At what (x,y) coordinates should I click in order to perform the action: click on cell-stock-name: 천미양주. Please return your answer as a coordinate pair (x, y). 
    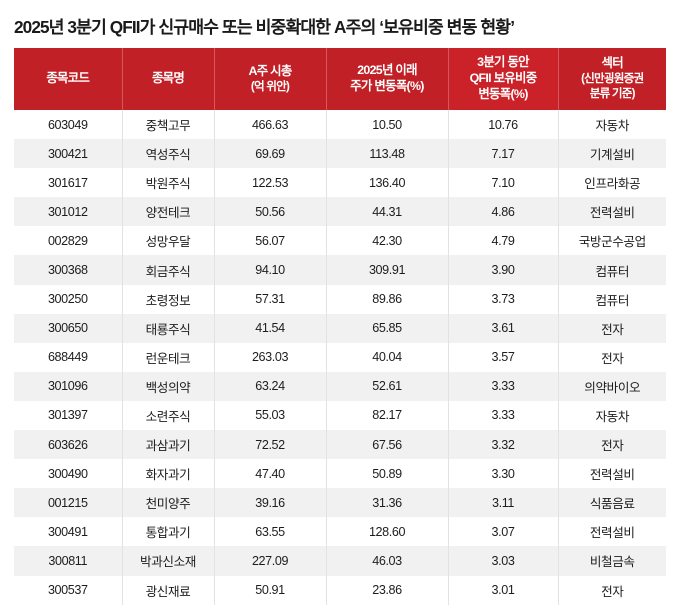
    Looking at the image, I should click on (168, 503).